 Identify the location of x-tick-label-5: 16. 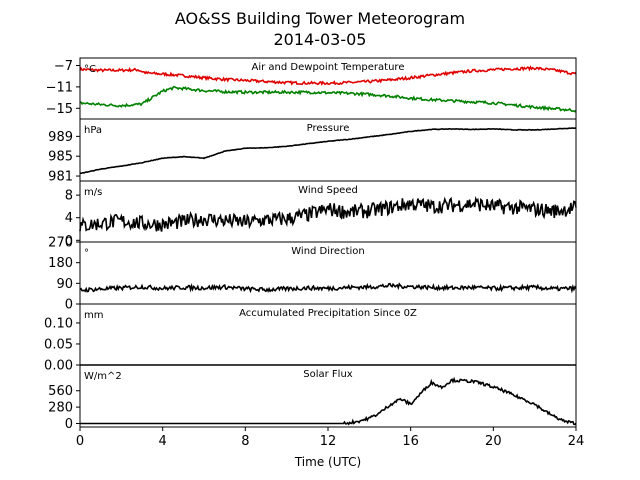
(410, 441).